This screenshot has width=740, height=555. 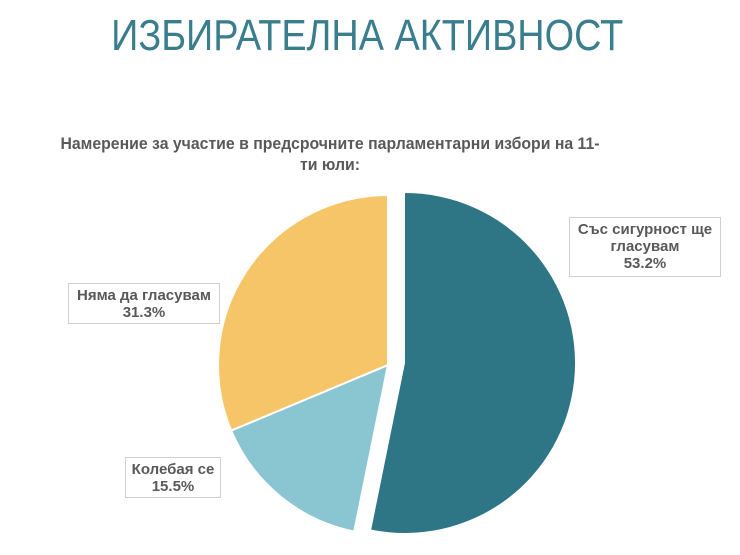 I want to click on slice-will-not-vote, so click(x=303, y=313).